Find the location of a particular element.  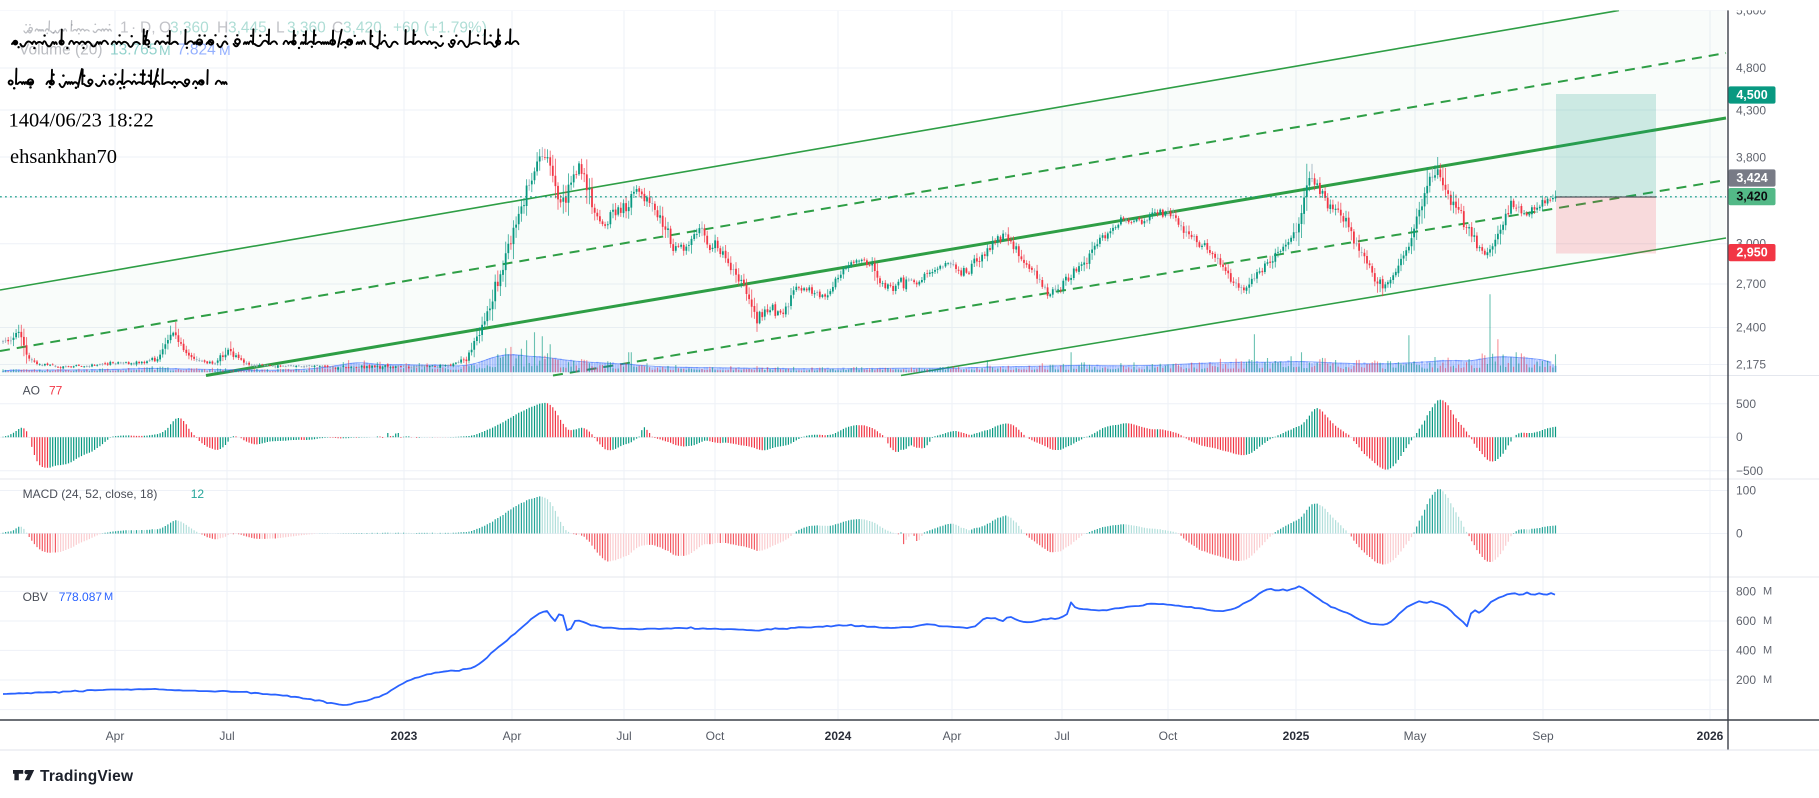

svg-text: 400 is located at coordinates (1746, 650).